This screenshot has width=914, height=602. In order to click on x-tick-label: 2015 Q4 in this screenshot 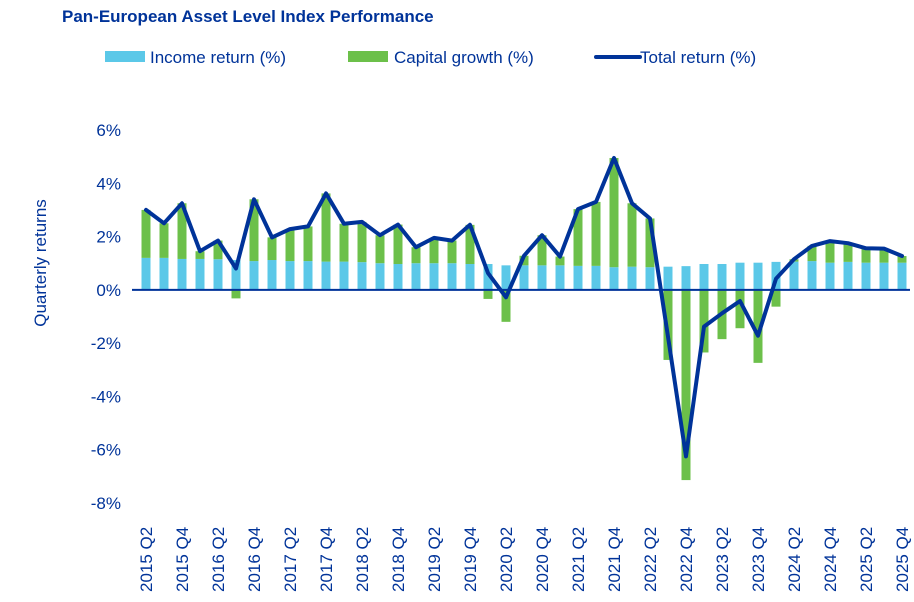, I will do `click(182, 559)`.